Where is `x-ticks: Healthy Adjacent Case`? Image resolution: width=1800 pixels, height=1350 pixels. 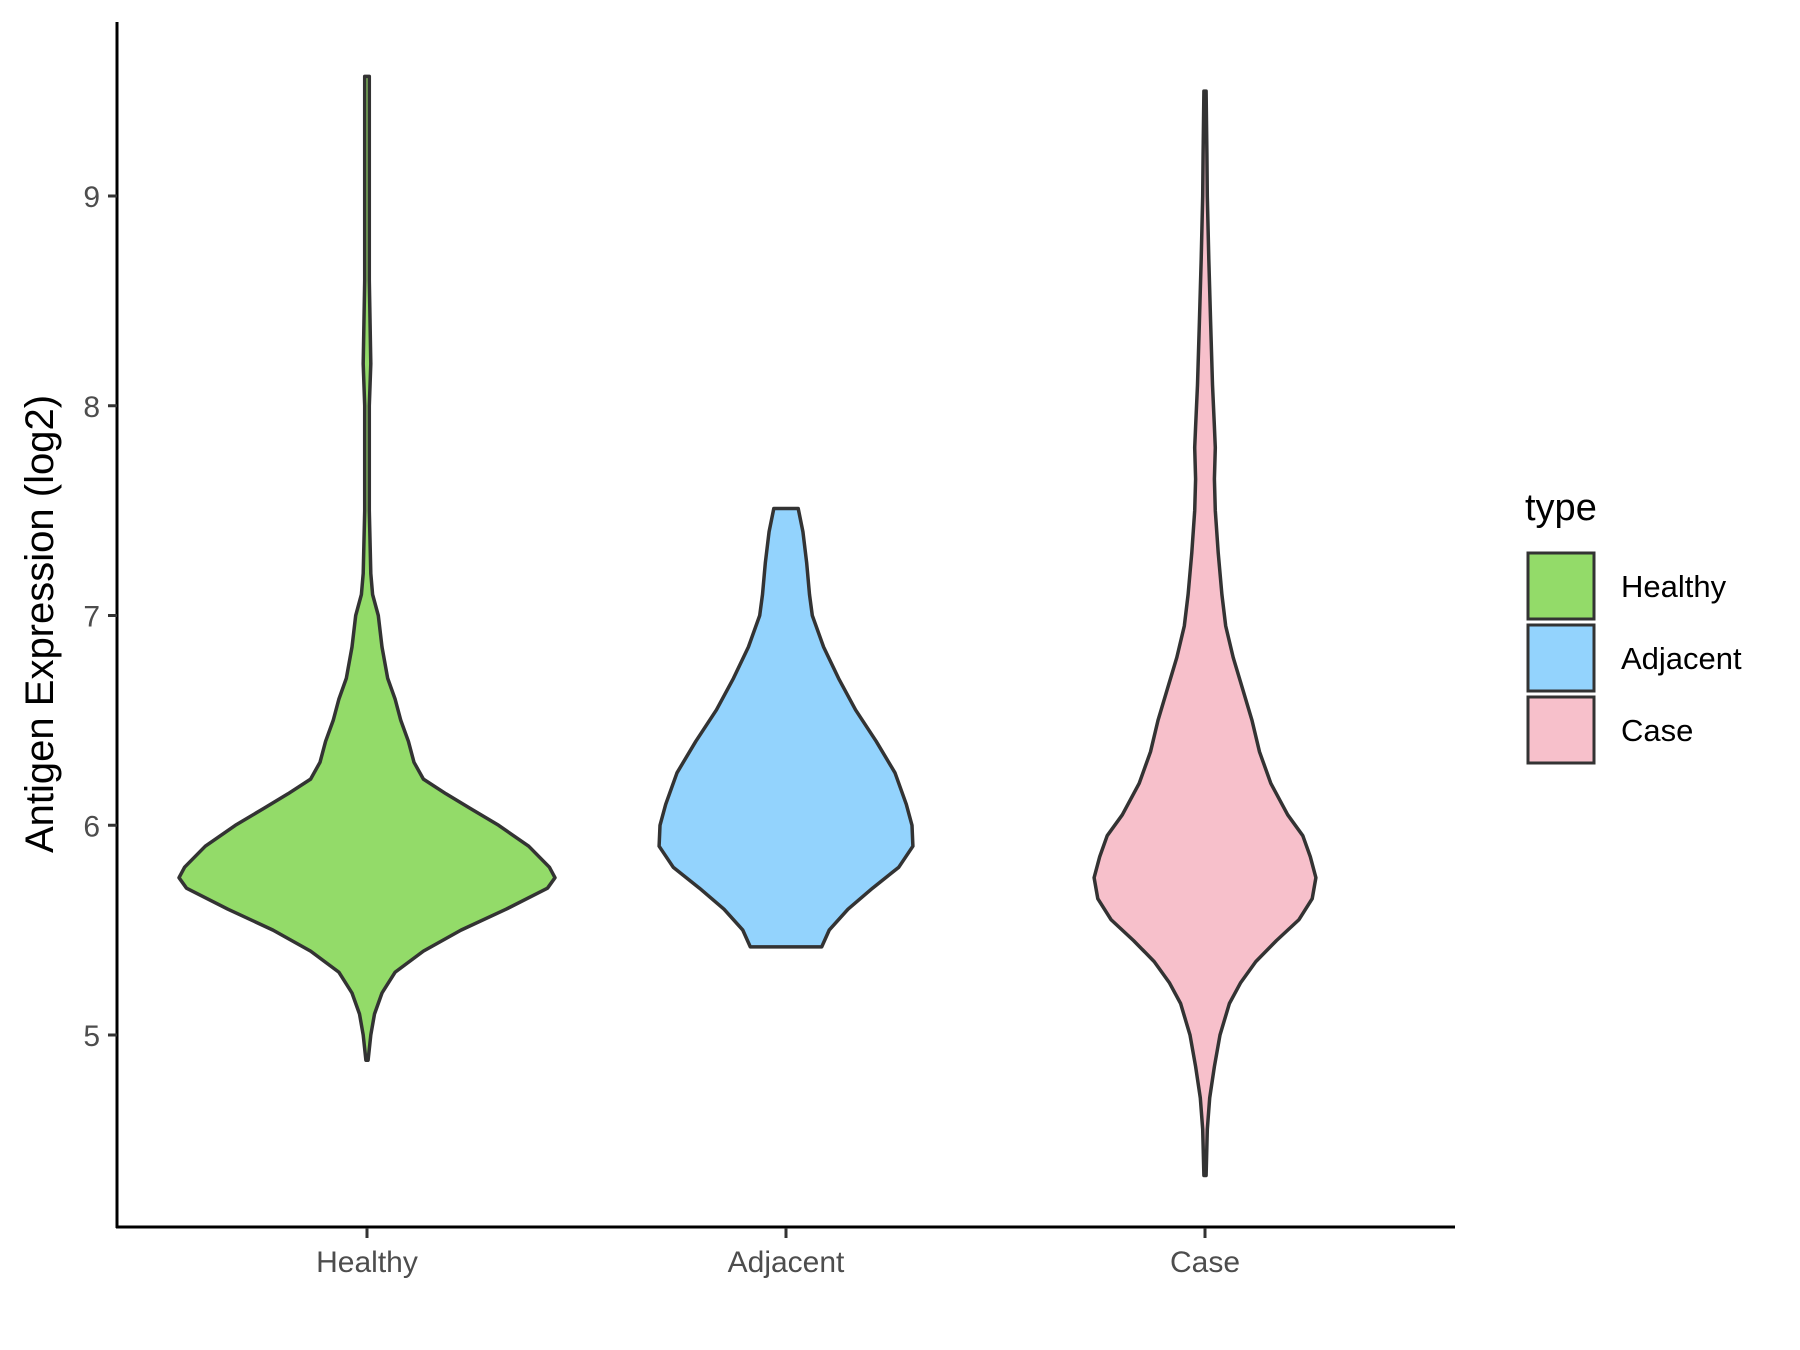 x-ticks: Healthy Adjacent Case is located at coordinates (778, 1253).